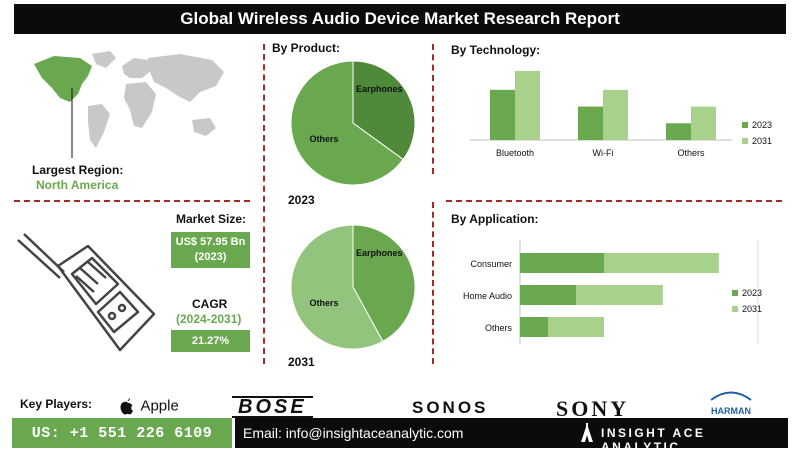 This screenshot has height=450, width=800. Describe the element at coordinates (122, 433) in the screenshot. I see `phone-number: US: +1 551 226 6109` at that location.